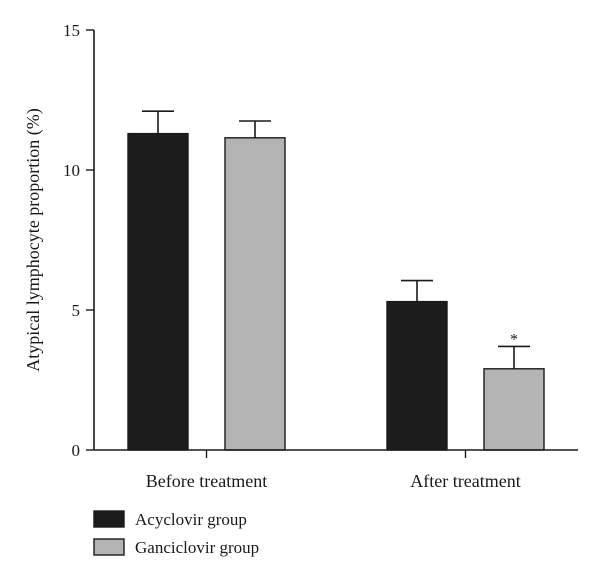 This screenshot has width=600, height=580. What do you see at coordinates (71, 170) in the screenshot?
I see `y-tick-label: 10` at bounding box center [71, 170].